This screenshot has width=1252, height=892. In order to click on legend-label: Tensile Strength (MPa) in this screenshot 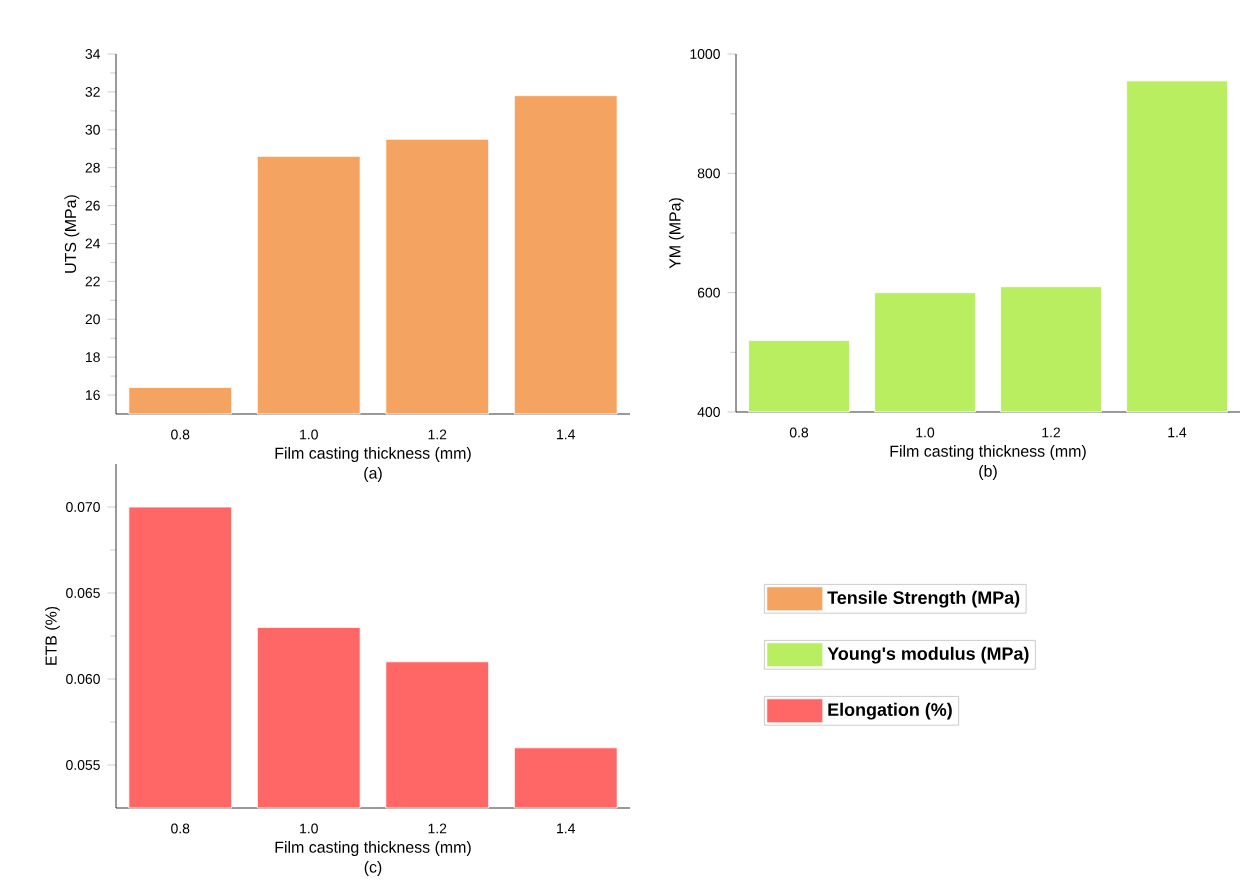, I will do `click(923, 599)`.